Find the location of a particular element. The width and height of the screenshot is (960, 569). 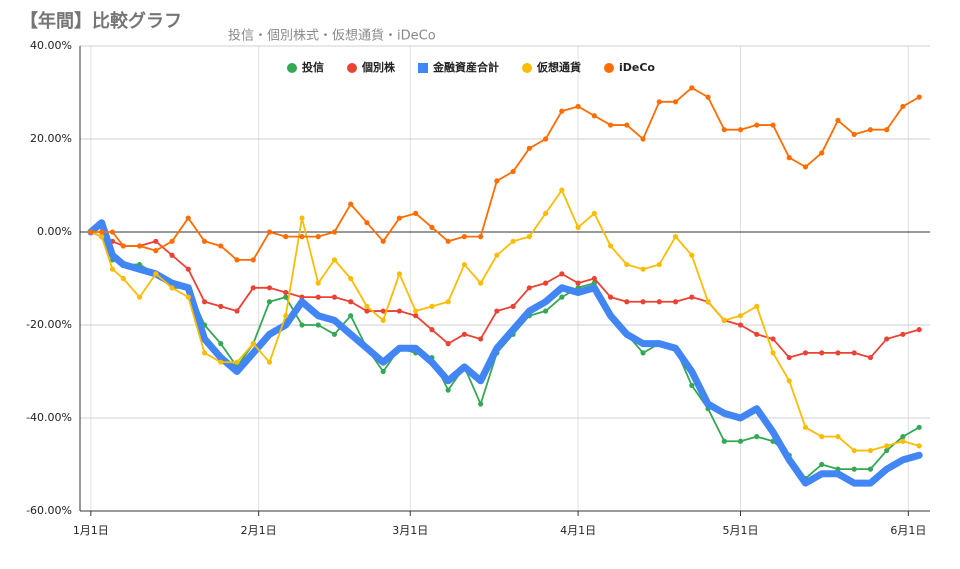

y-tick-label: -60.00% is located at coordinates (49, 510).